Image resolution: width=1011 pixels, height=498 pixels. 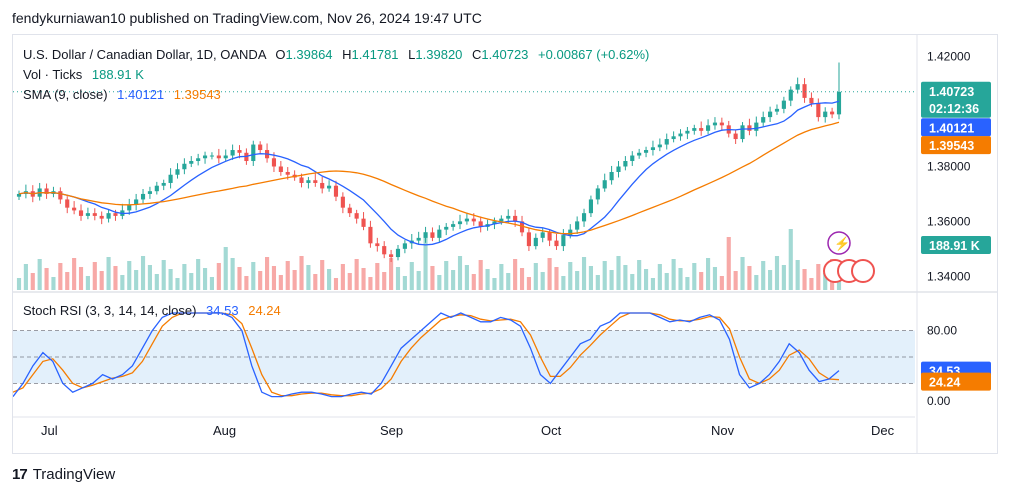 I want to click on price-tick-label: 1.34000, so click(x=949, y=276).